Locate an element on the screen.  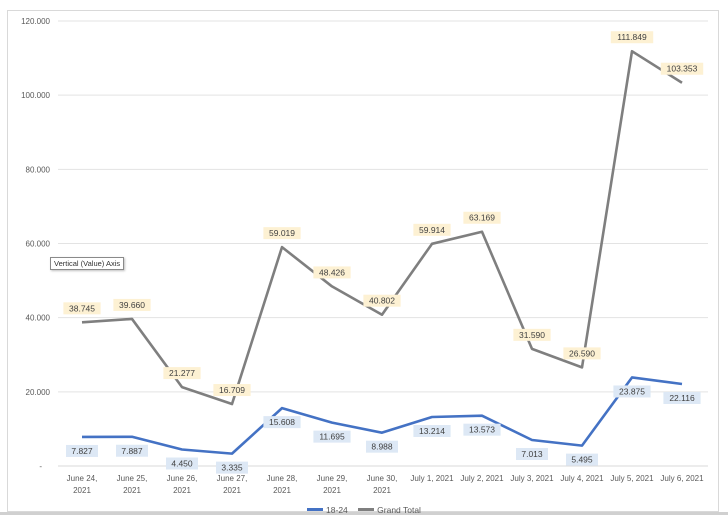
data-label: 13.573 is located at coordinates (482, 430).